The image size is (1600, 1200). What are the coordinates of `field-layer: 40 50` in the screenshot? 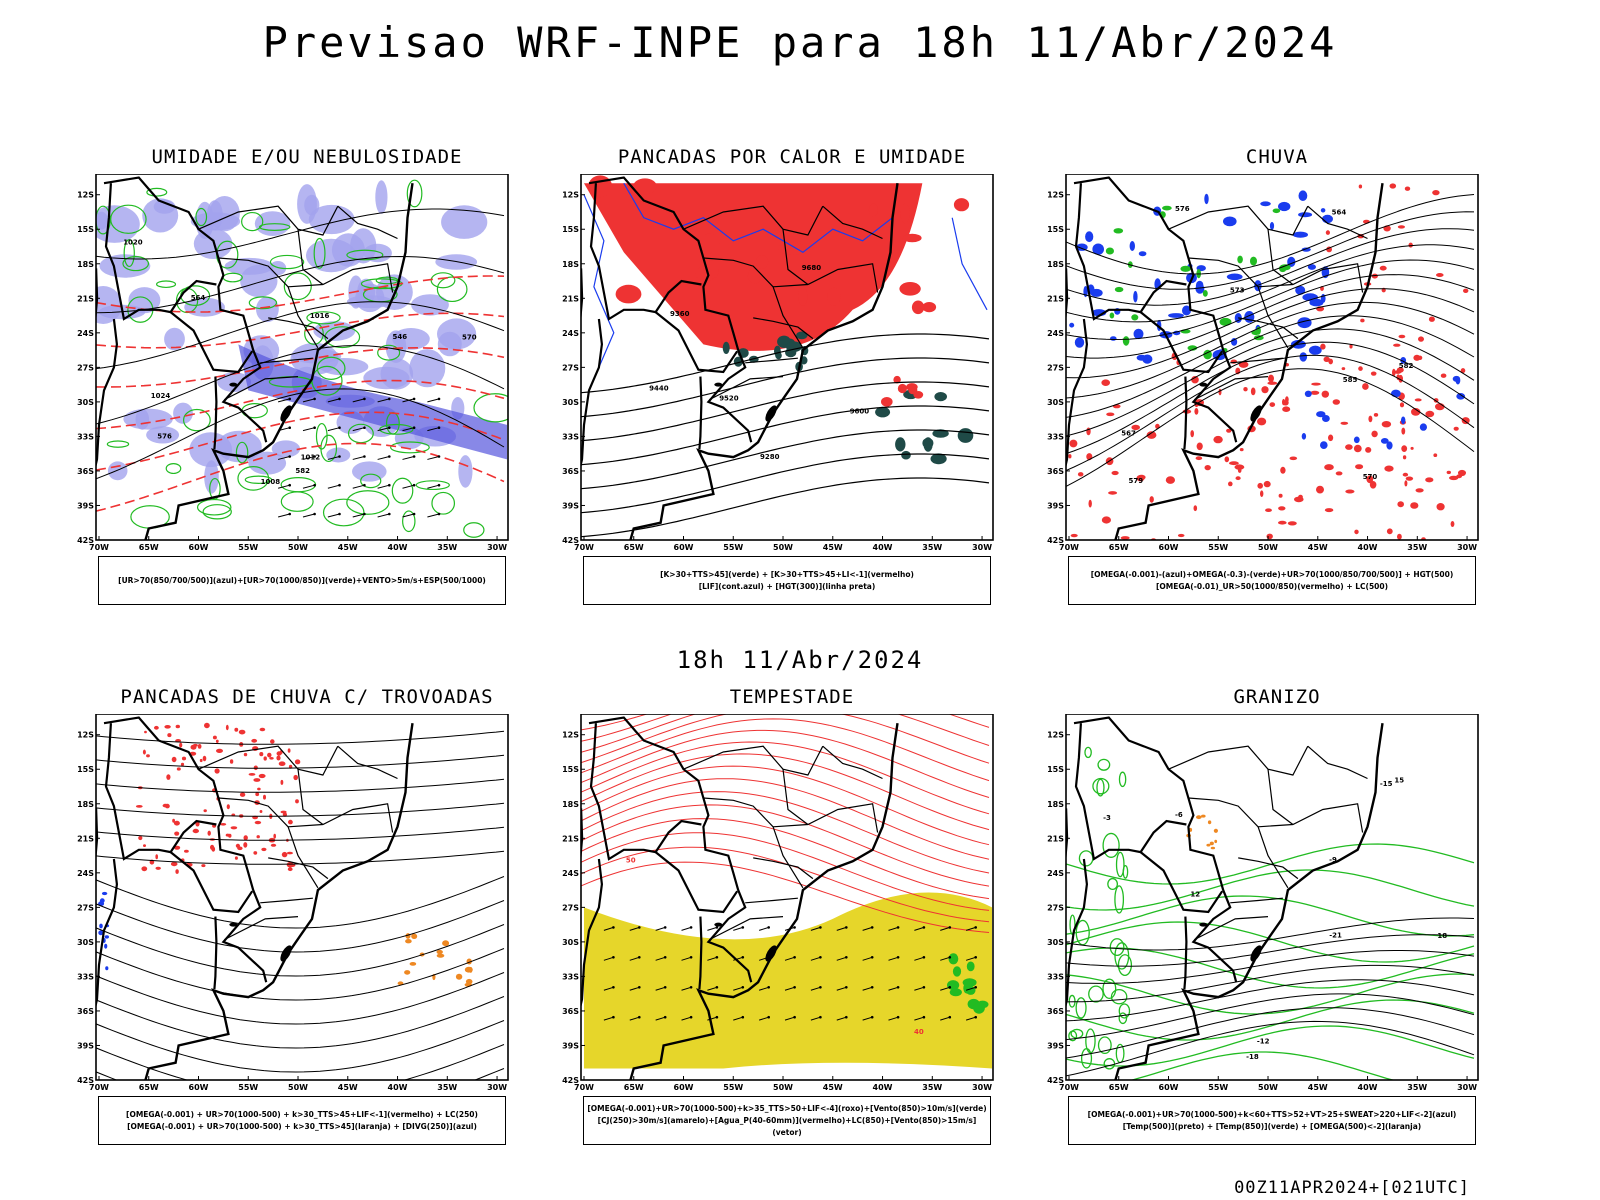 It's located at (787, 891).